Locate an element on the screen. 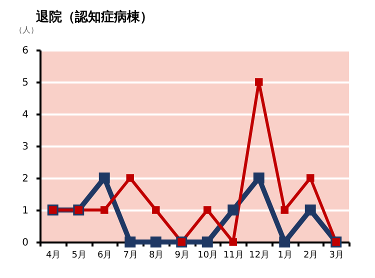 The image size is (375, 278). x-tick-label: 4月 is located at coordinates (53, 255).